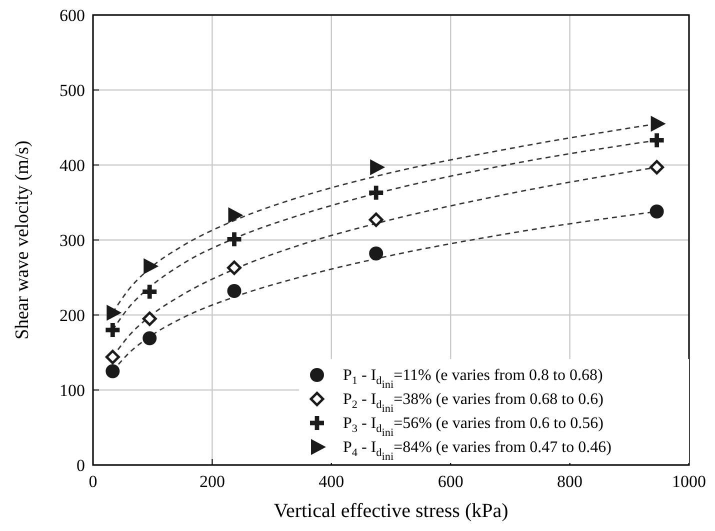 The image size is (715, 531). What do you see at coordinates (212, 481) in the screenshot?
I see `x-tick-label: 200` at bounding box center [212, 481].